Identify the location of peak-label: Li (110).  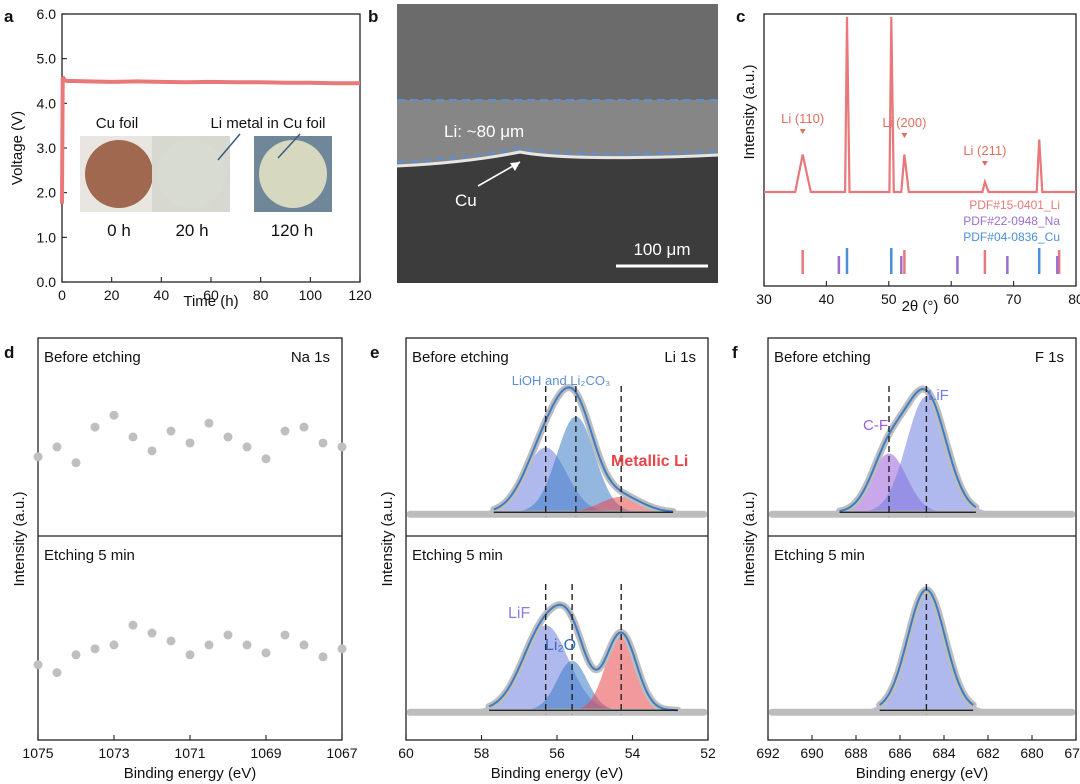
(802, 118).